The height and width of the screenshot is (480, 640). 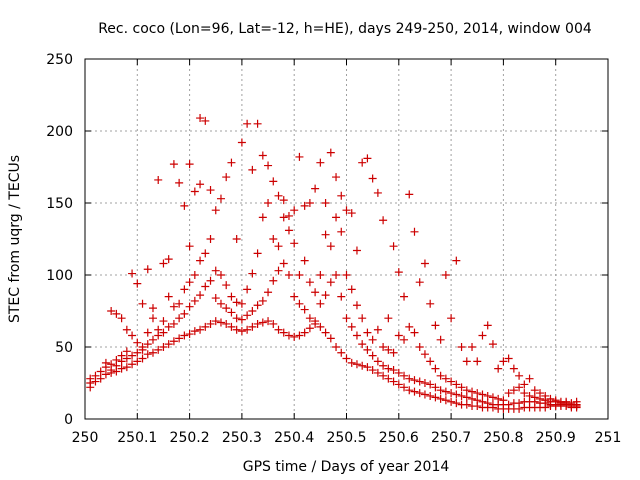 What do you see at coordinates (15, 239) in the screenshot?
I see `y-axis-label: STEC from uqrg / TECUs` at bounding box center [15, 239].